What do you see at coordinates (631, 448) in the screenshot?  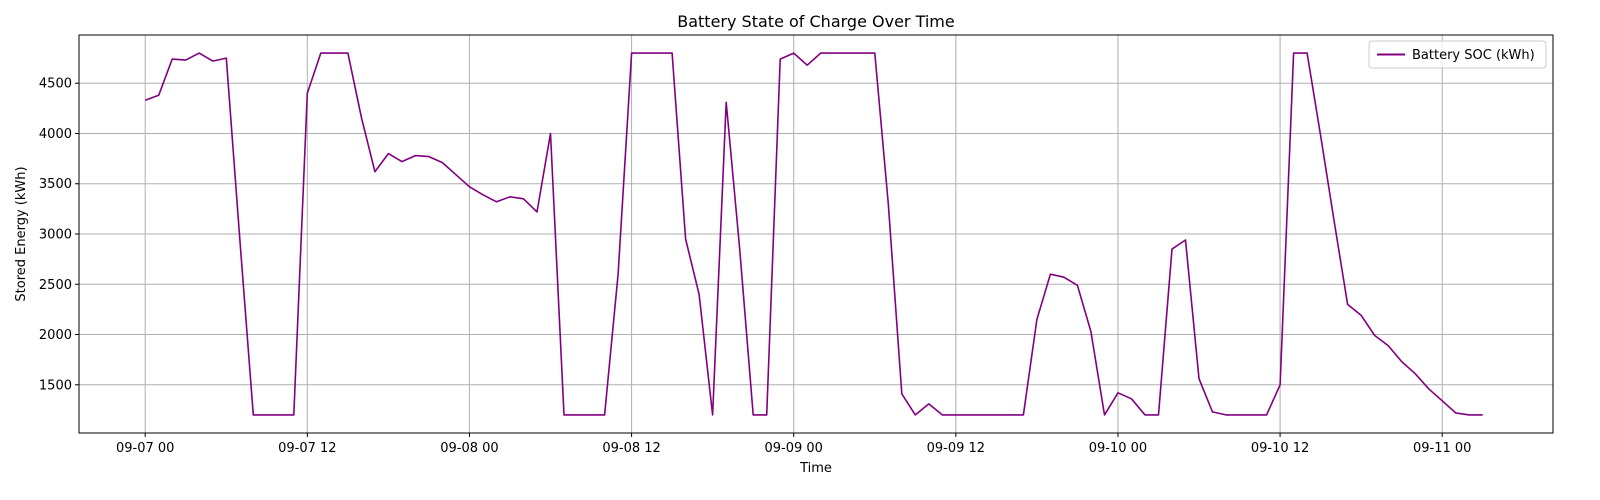 I see `x-tick-label: 09-08 12` at bounding box center [631, 448].